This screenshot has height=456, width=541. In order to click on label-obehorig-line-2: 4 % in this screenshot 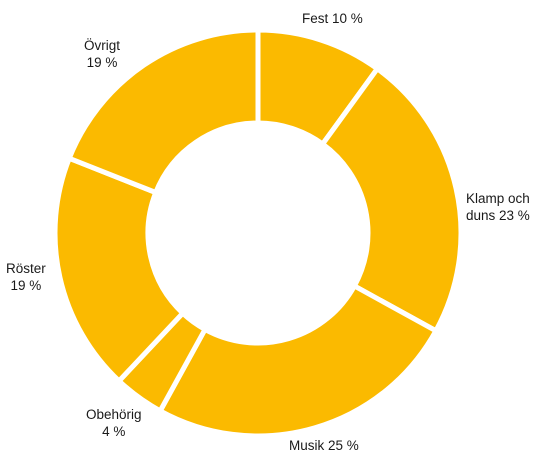, I will do `click(114, 431)`.